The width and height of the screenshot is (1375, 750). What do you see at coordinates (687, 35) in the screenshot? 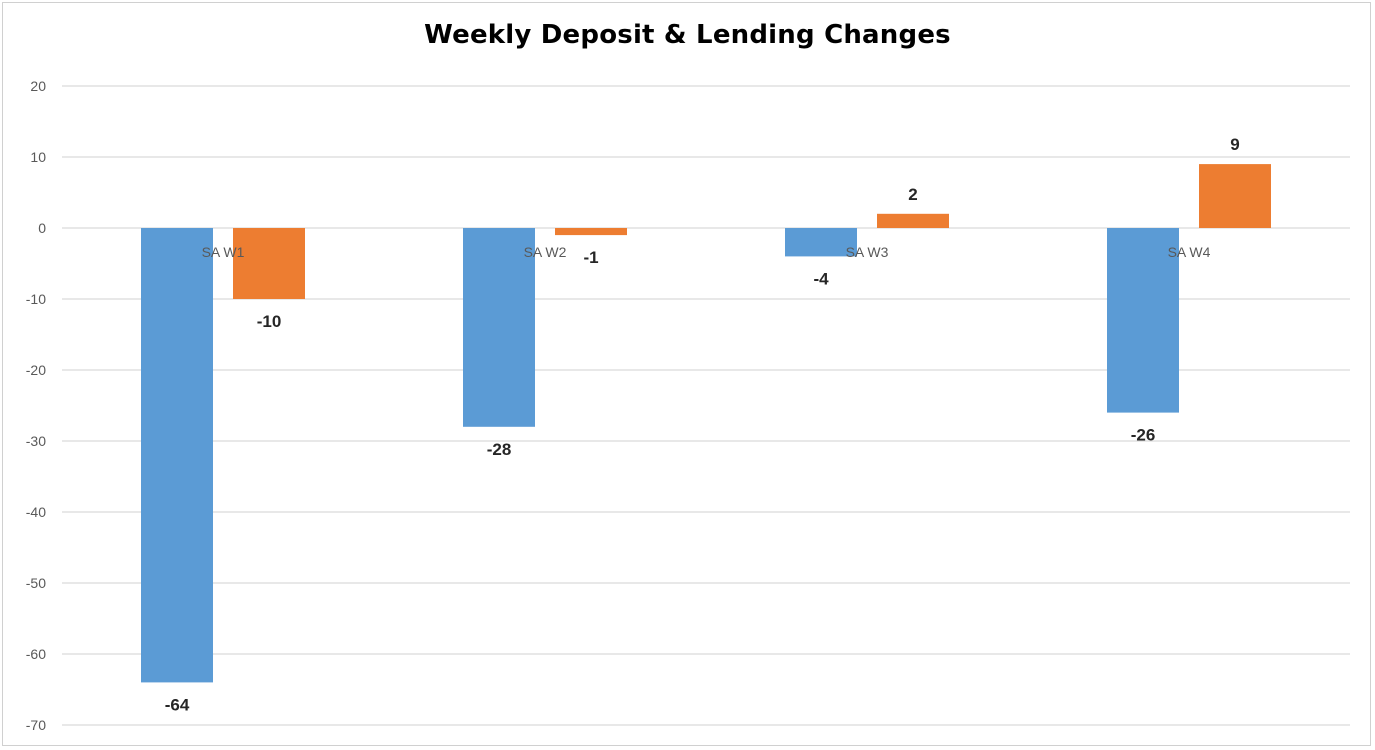
I see `chart-title: Weekly Deposit & Lending Changes` at bounding box center [687, 35].